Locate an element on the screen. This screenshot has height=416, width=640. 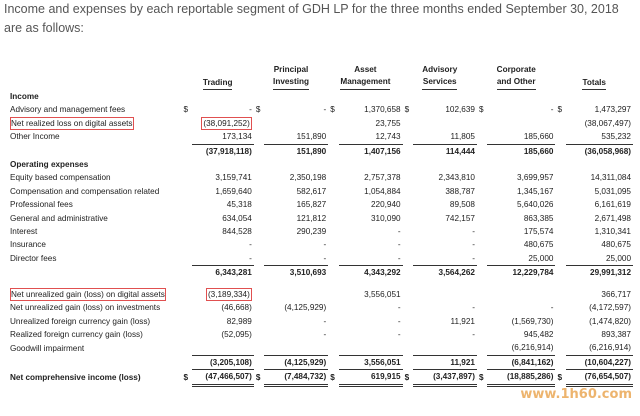
cell-value: 165,827 is located at coordinates (311, 205).